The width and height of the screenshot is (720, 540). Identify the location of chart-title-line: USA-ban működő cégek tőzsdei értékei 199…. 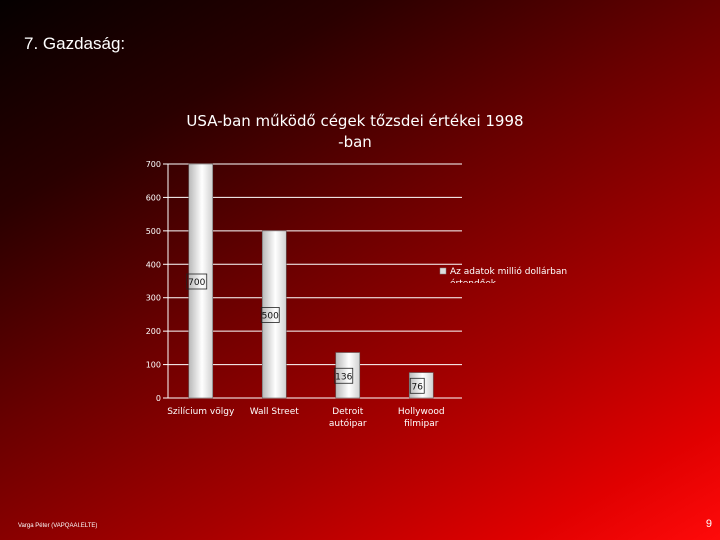
(354, 121).